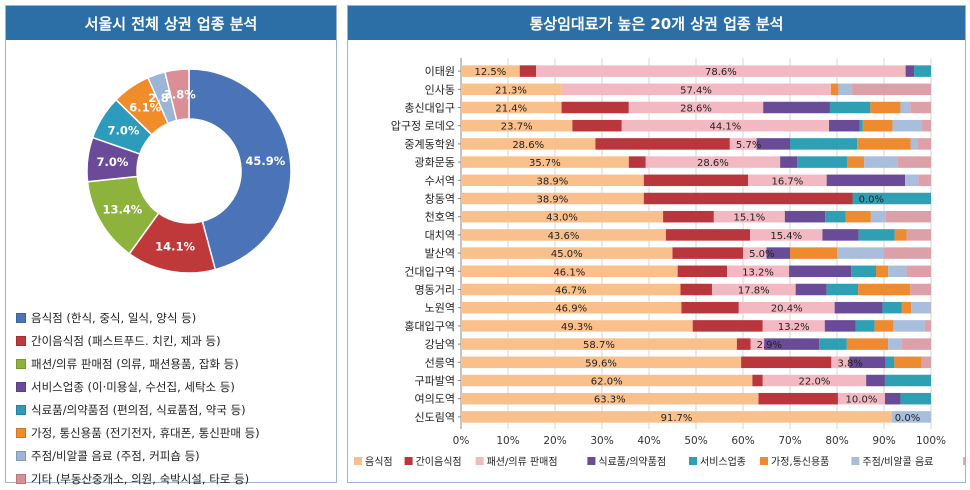  What do you see at coordinates (138, 410) in the screenshot?
I see `legend-label: 식료품/의약품점 (편의점, 식료품점, 약국 등)` at bounding box center [138, 410].